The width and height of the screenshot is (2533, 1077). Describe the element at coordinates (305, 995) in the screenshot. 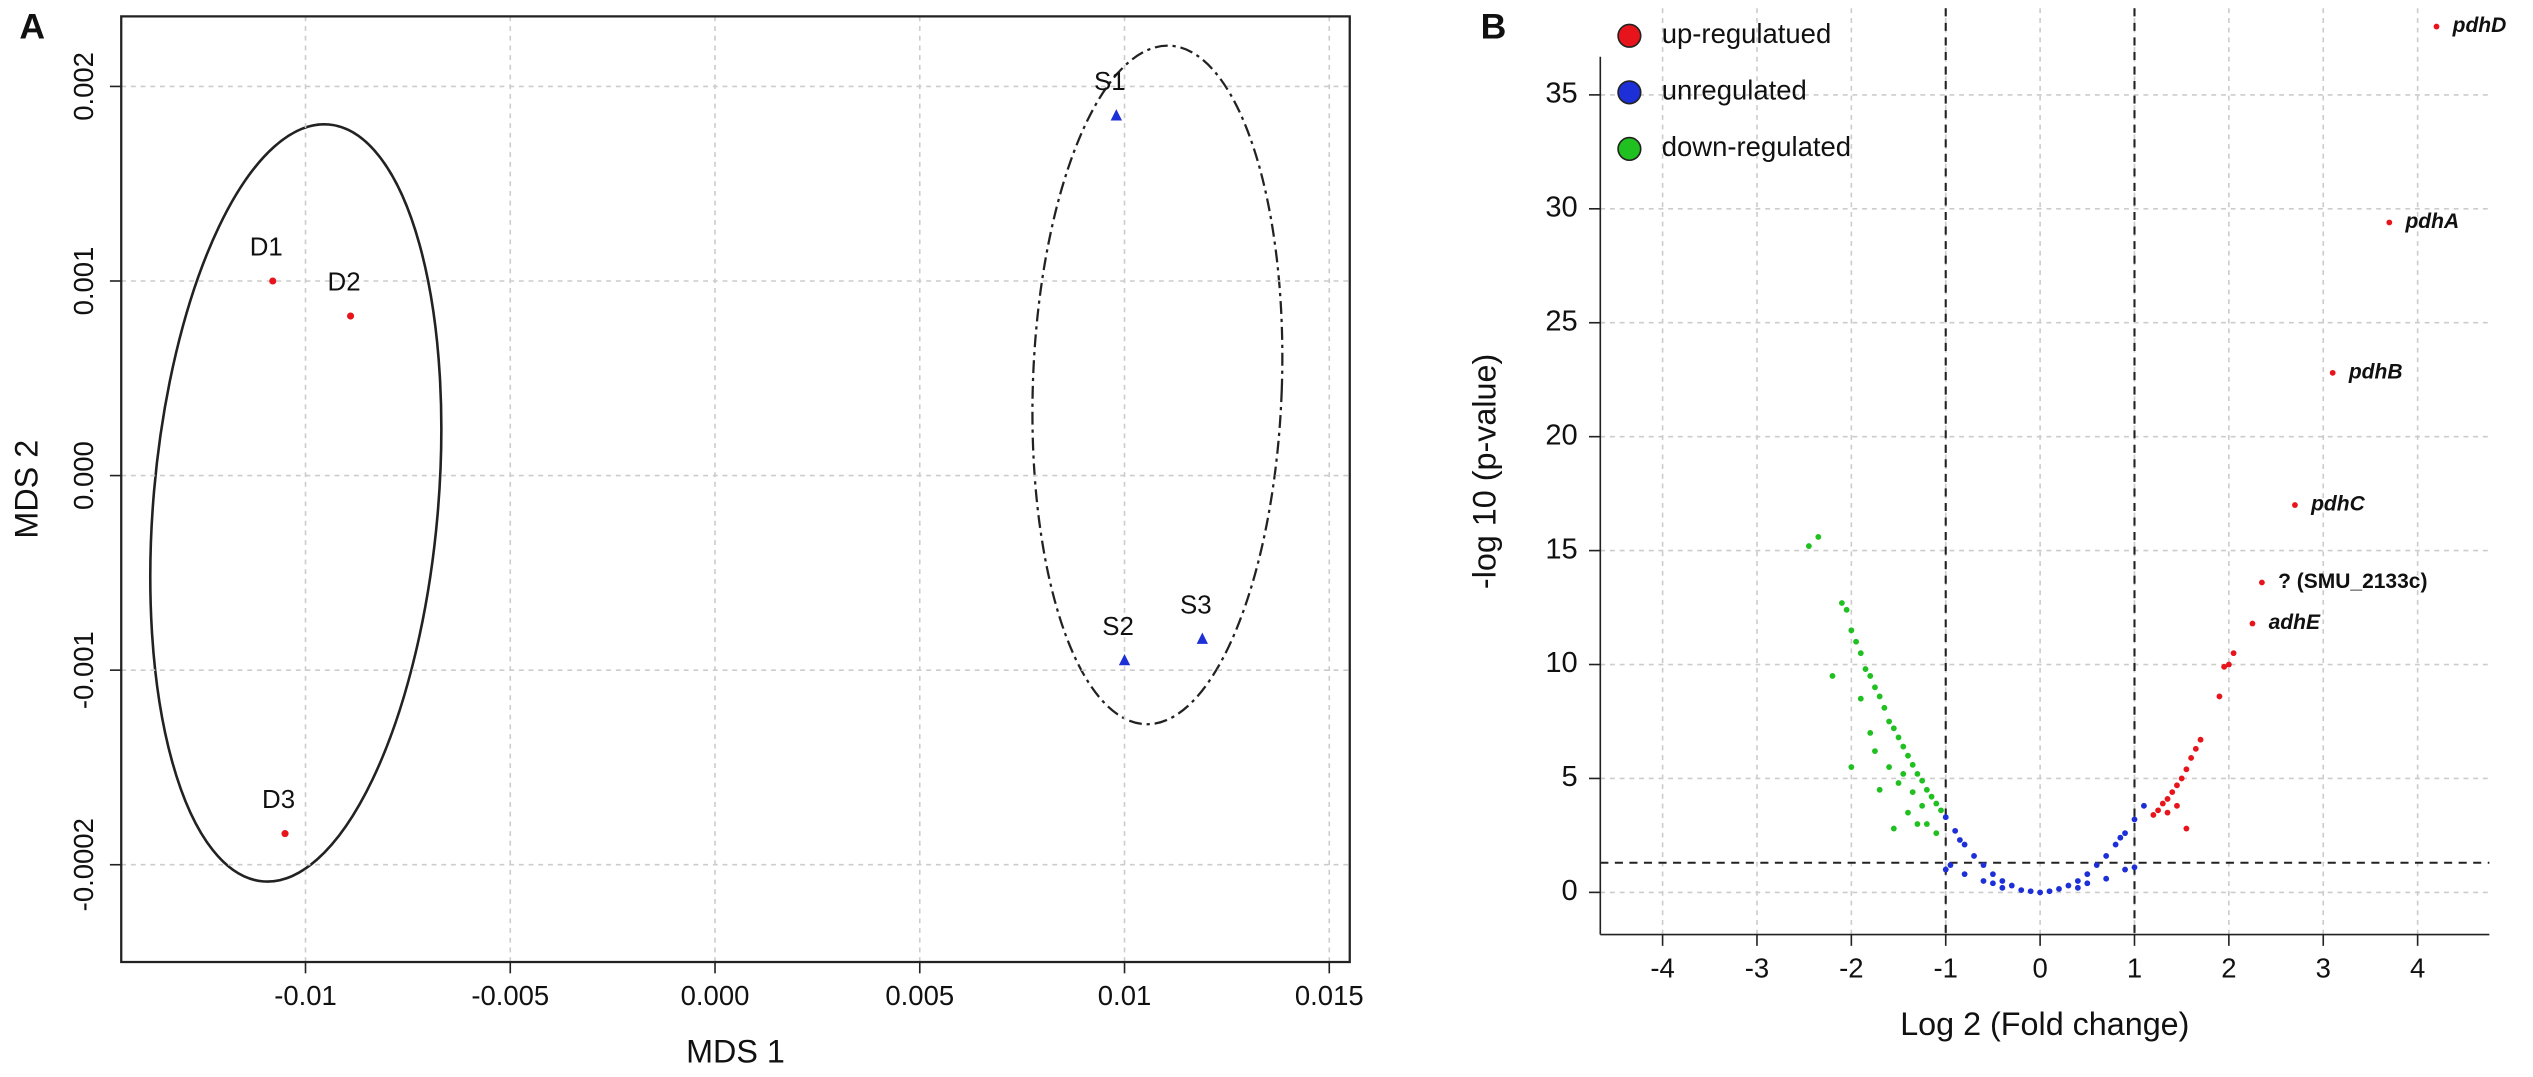

I see `x-tick-label: -0.01` at that location.